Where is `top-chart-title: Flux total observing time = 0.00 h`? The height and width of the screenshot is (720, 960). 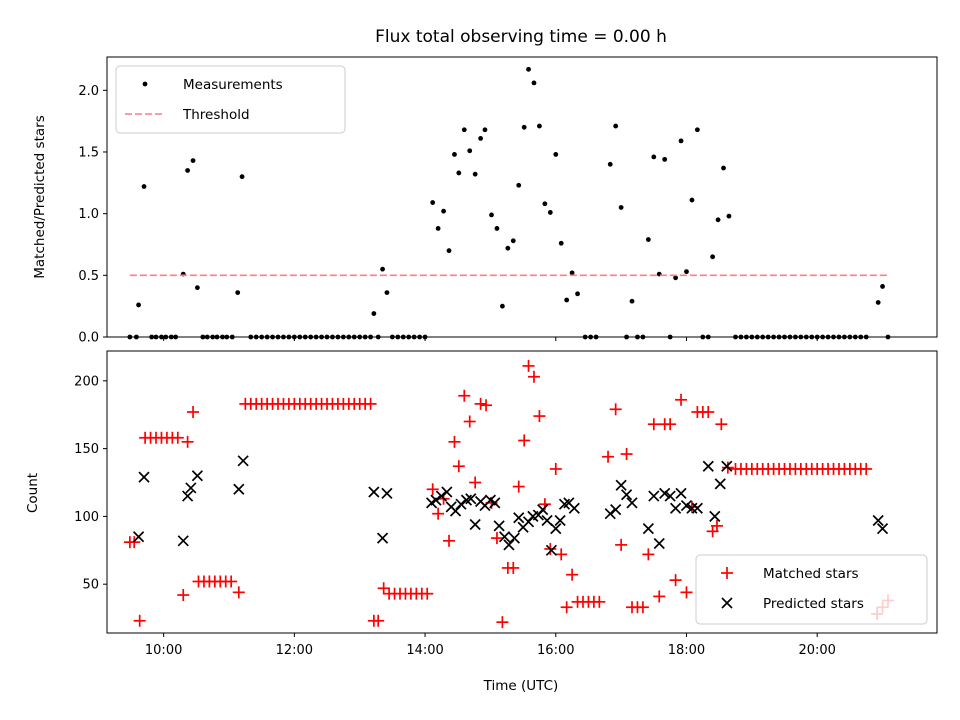 top-chart-title: Flux total observing time = 0.00 h is located at coordinates (521, 37).